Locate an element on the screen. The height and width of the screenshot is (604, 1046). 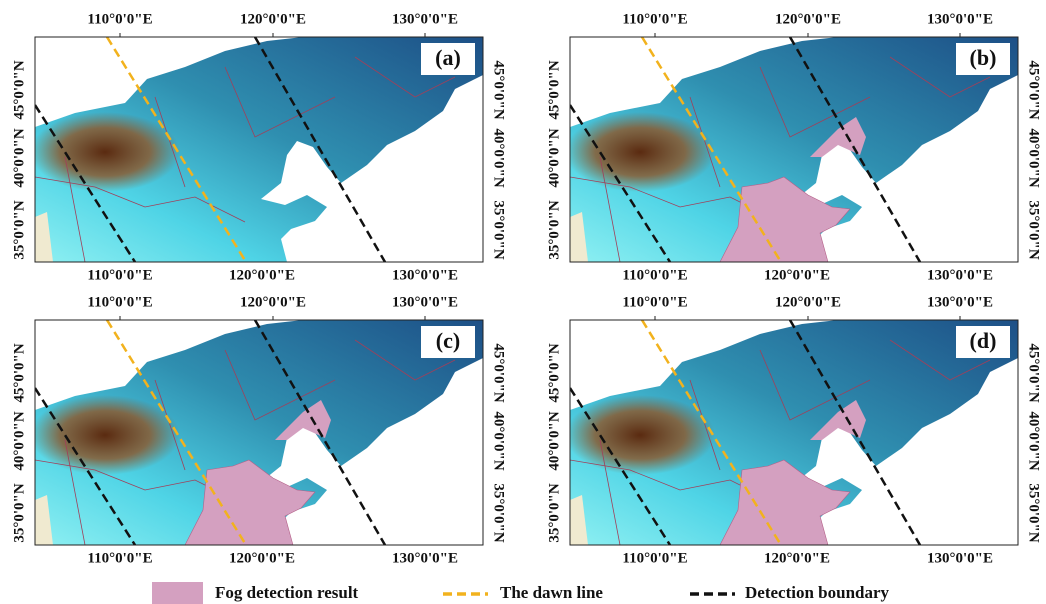
panel-label: (c) is located at coordinates (448, 340).